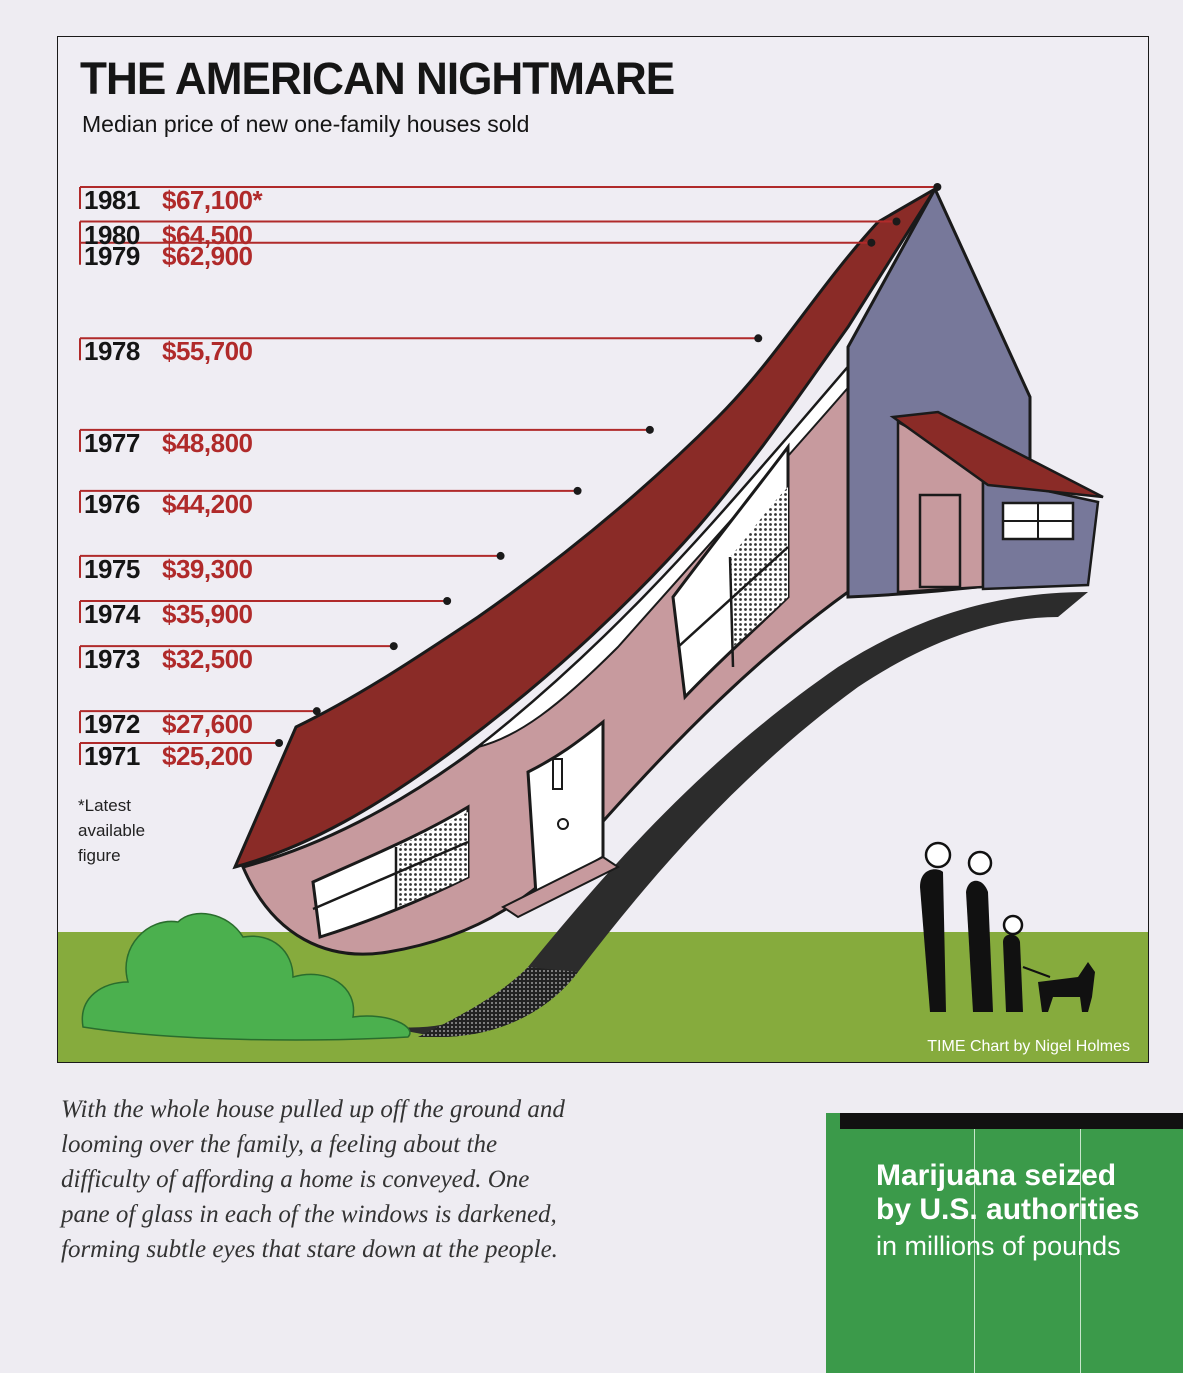 Image resolution: width=1183 pixels, height=1373 pixels. What do you see at coordinates (1013, 973) in the screenshot?
I see `child` at bounding box center [1013, 973].